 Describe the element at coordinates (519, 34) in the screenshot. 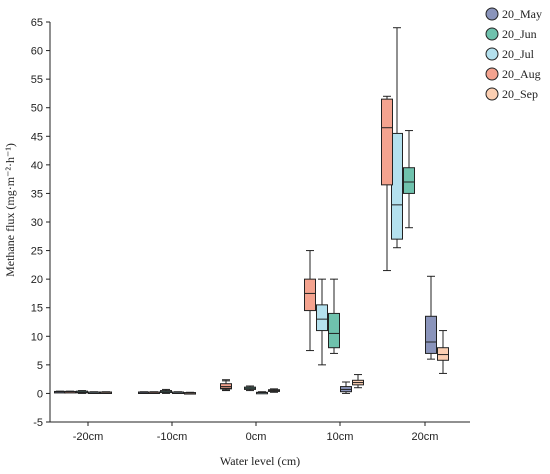

I see `legend-label: 20_Jun` at that location.